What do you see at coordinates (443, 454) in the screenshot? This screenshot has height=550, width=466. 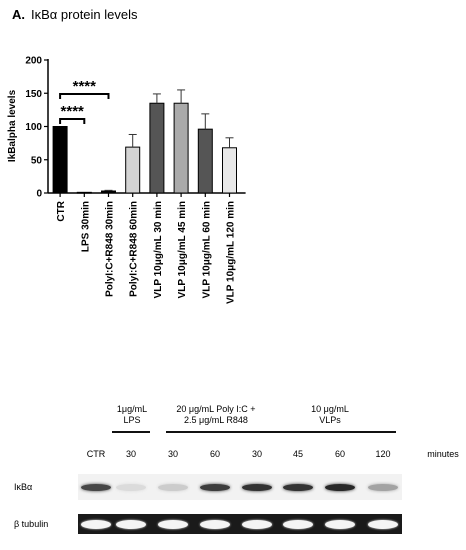 I see `time-unit-label: minutes` at bounding box center [443, 454].